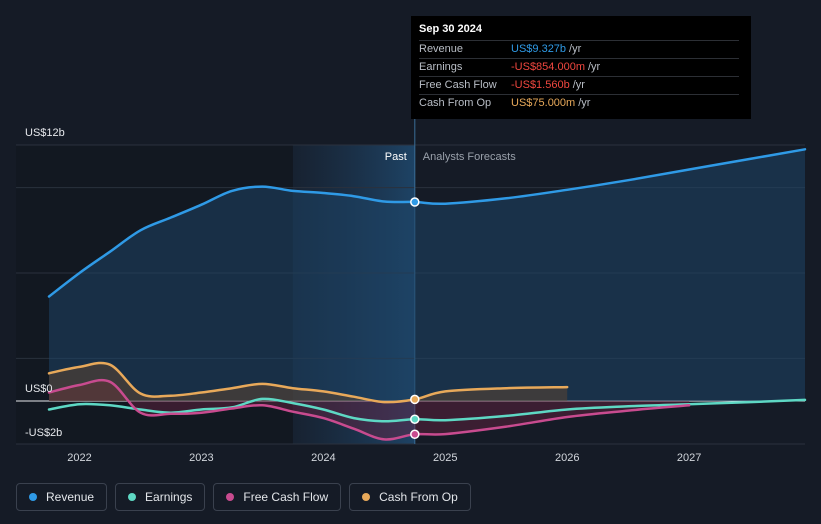  I want to click on y-tick-label: US$0, so click(39, 389).